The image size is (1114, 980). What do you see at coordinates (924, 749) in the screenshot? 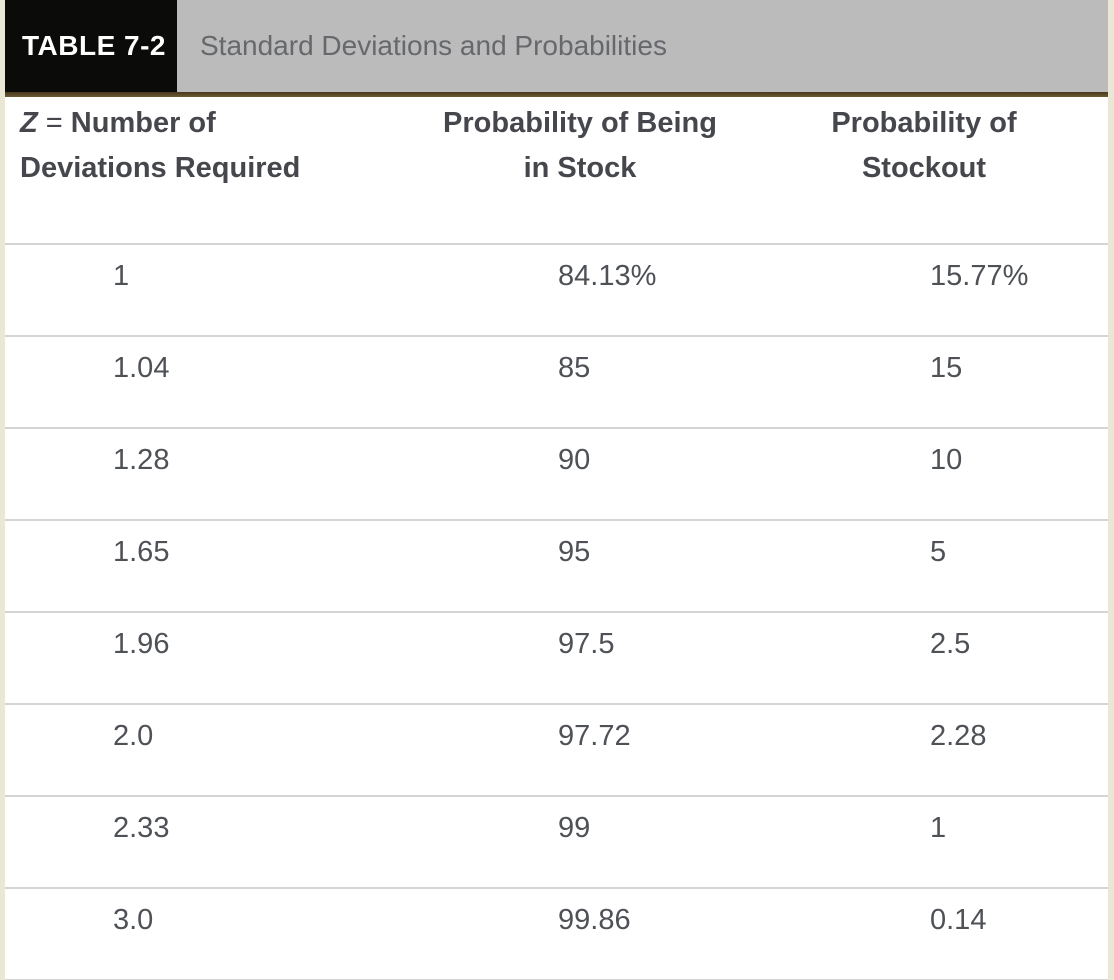
I see `stockout-cell: 2.28` at bounding box center [924, 749].